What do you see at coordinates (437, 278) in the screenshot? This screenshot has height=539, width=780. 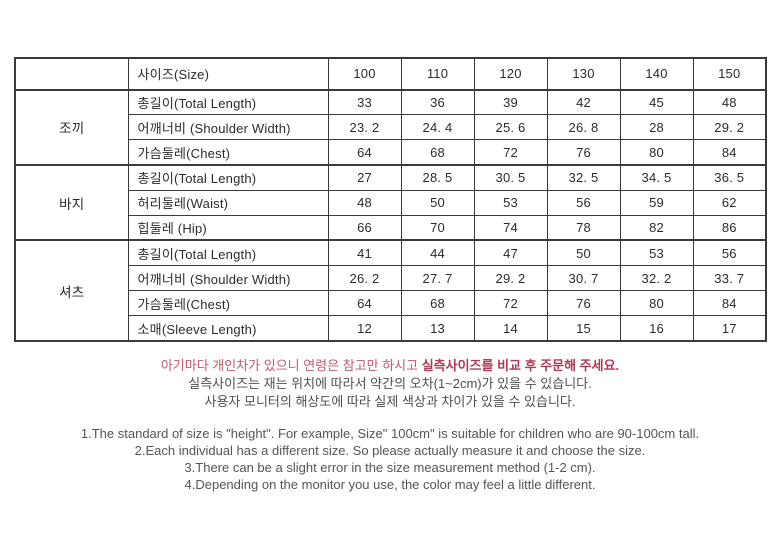 I see `measurement-value: 27. 7` at bounding box center [437, 278].